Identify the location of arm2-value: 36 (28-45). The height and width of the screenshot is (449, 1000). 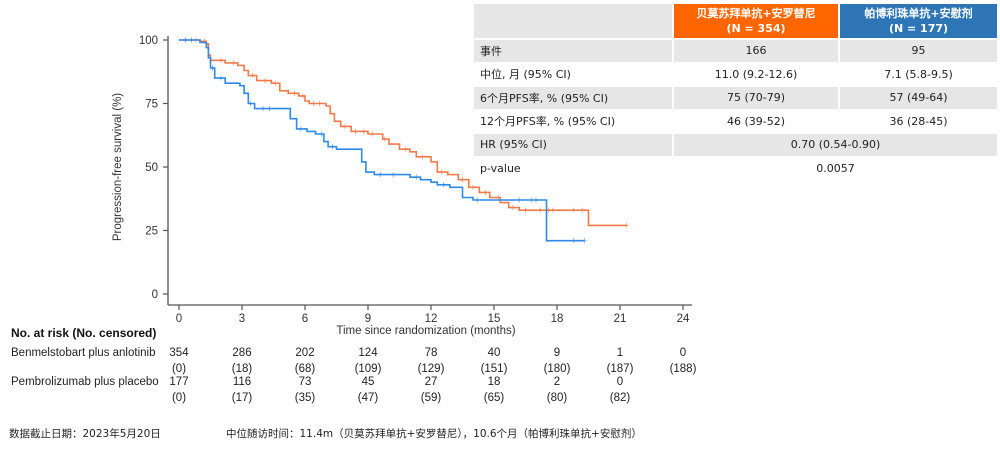
(918, 121).